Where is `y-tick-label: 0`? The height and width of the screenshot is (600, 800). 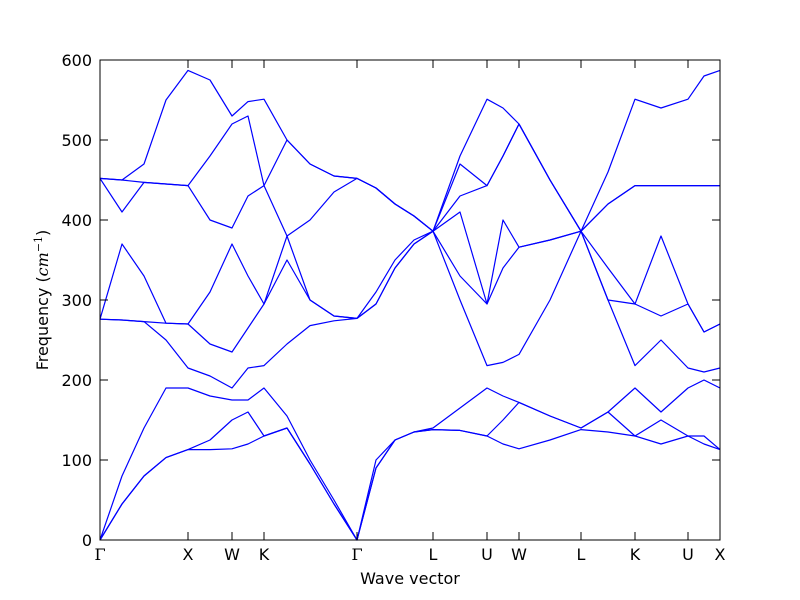 y-tick-label: 0 is located at coordinates (87, 540).